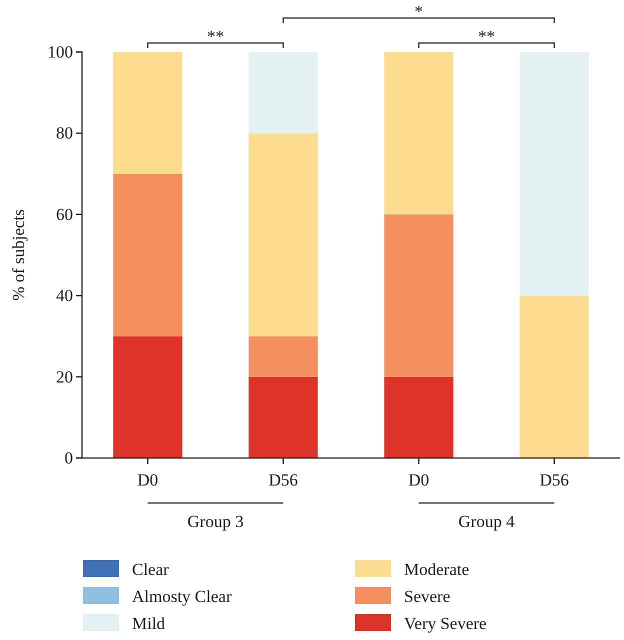 The height and width of the screenshot is (640, 624). What do you see at coordinates (60, 52) in the screenshot?
I see `y-tick-label: 100` at bounding box center [60, 52].